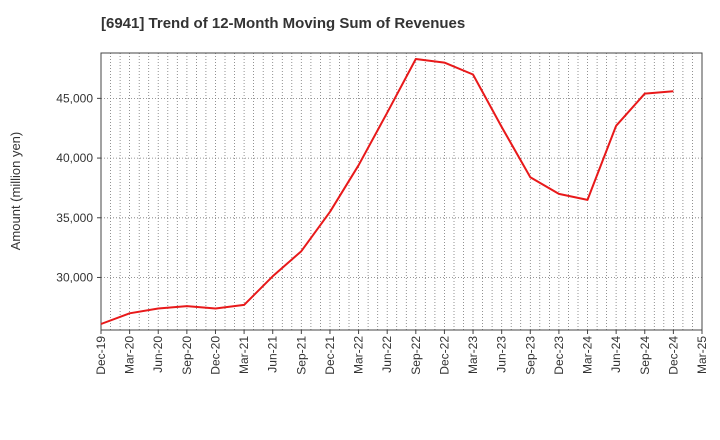 The height and width of the screenshot is (440, 720). What do you see at coordinates (74, 277) in the screenshot?
I see `y-tick-label: 30,000` at bounding box center [74, 277].